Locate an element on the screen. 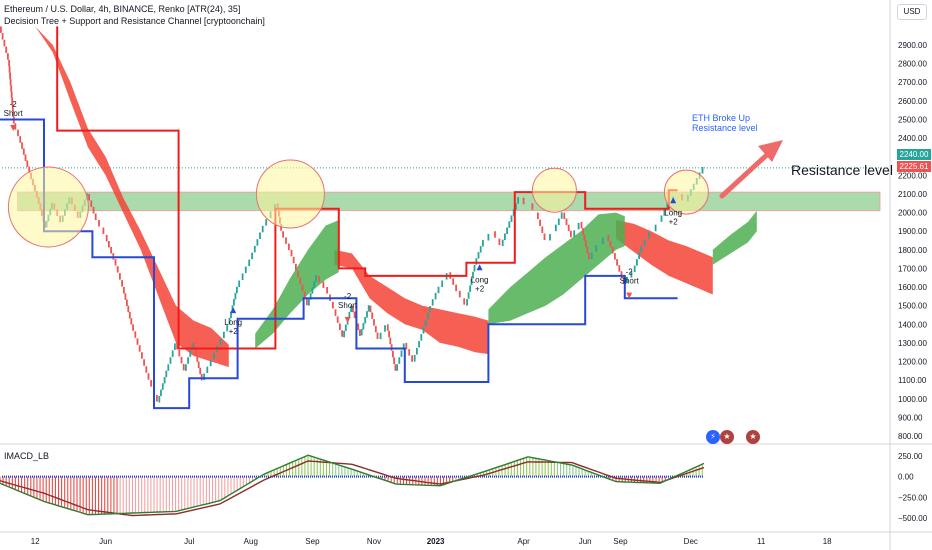  lightning-icon: ⚡ is located at coordinates (713, 437).